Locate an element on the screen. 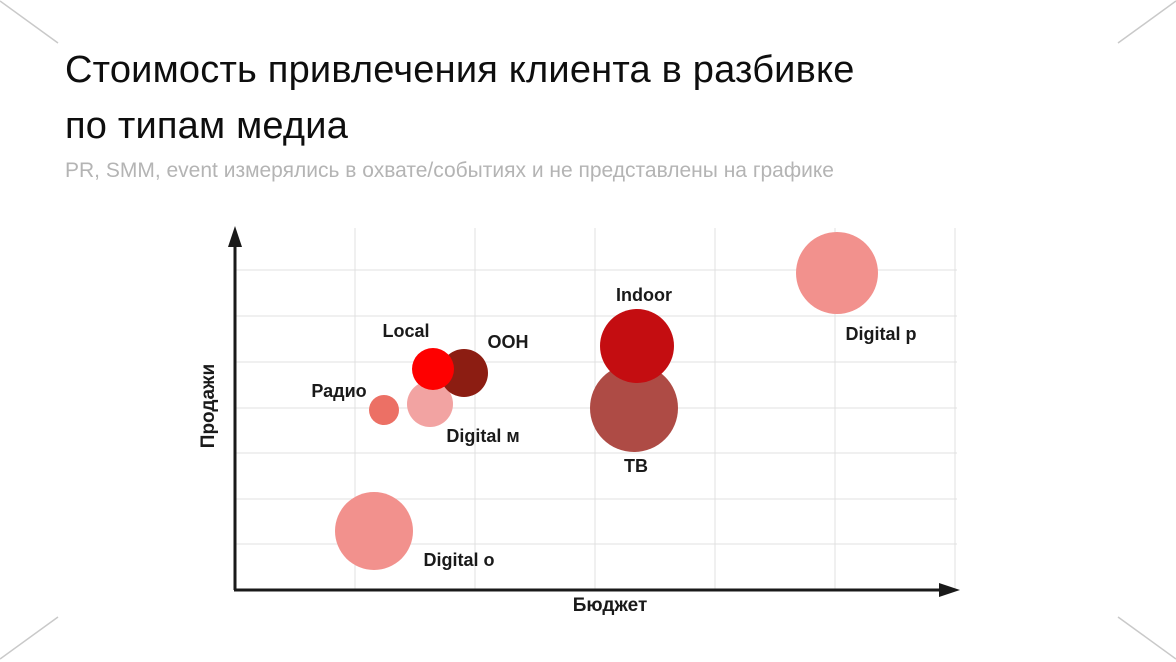 The width and height of the screenshot is (1176, 662). bubble-Local is located at coordinates (433, 369).